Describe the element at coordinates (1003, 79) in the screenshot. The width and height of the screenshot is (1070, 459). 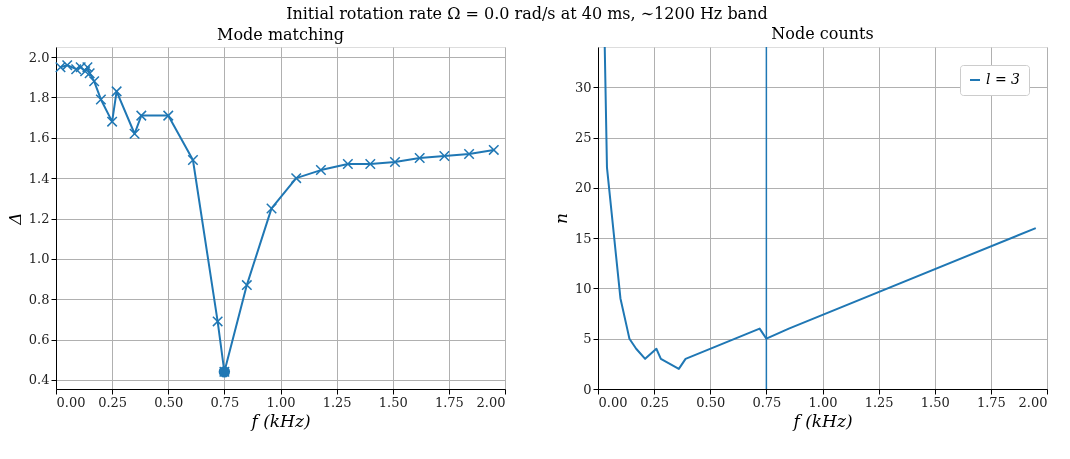
I see `legend-label: l = 3` at that location.